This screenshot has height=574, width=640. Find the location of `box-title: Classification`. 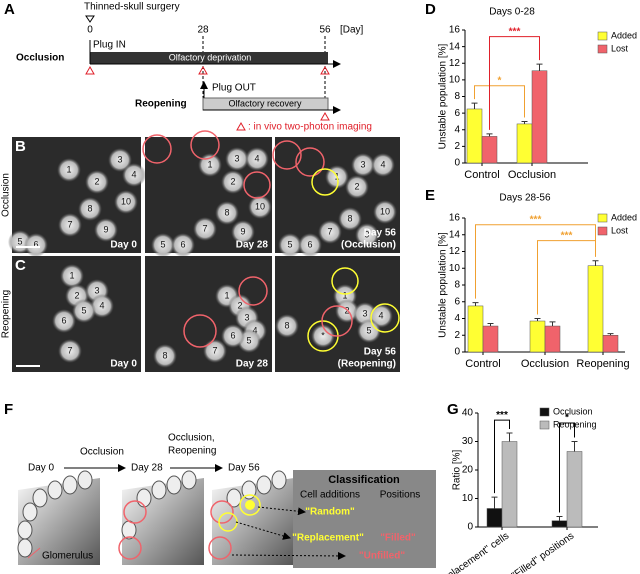

box-title: Classification is located at coordinates (364, 480).